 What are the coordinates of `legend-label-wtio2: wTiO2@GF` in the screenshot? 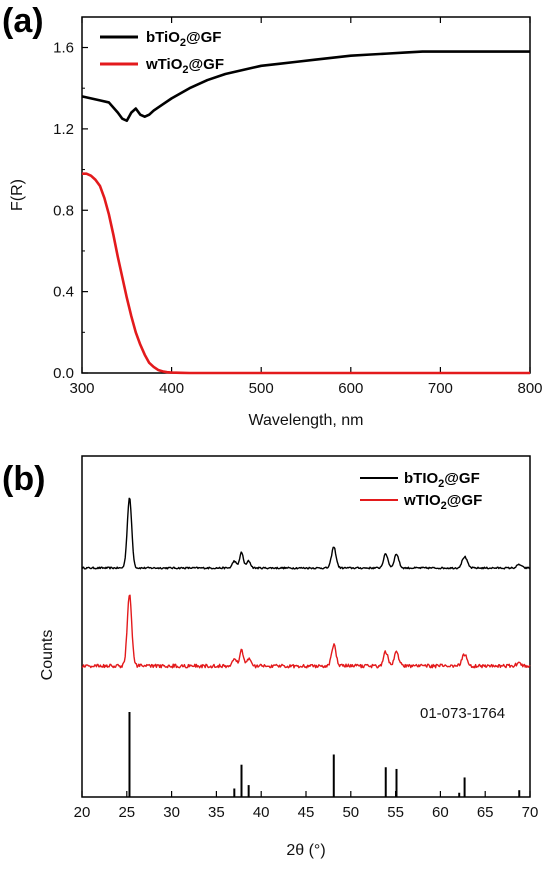 It's located at (184, 66).